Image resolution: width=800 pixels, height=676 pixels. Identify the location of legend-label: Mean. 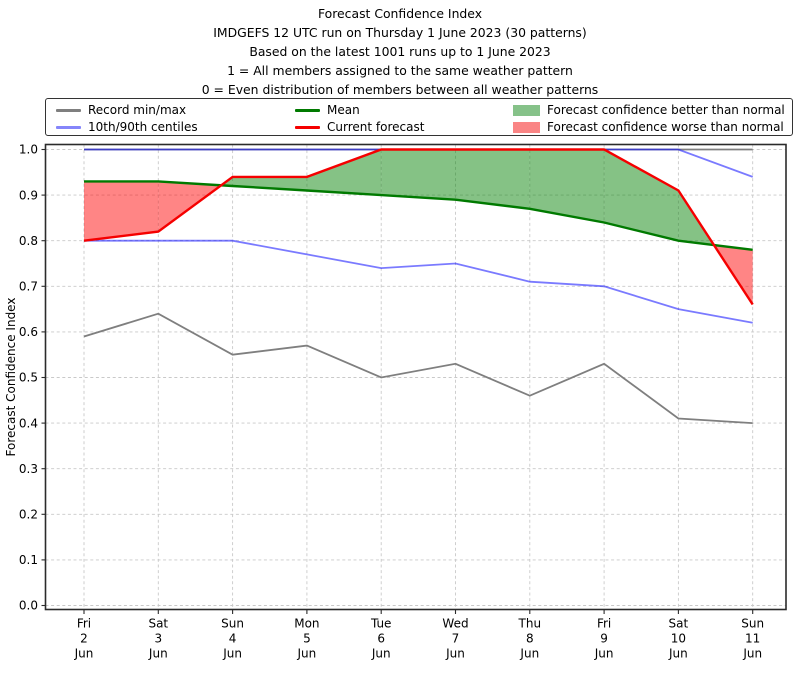
(343, 110).